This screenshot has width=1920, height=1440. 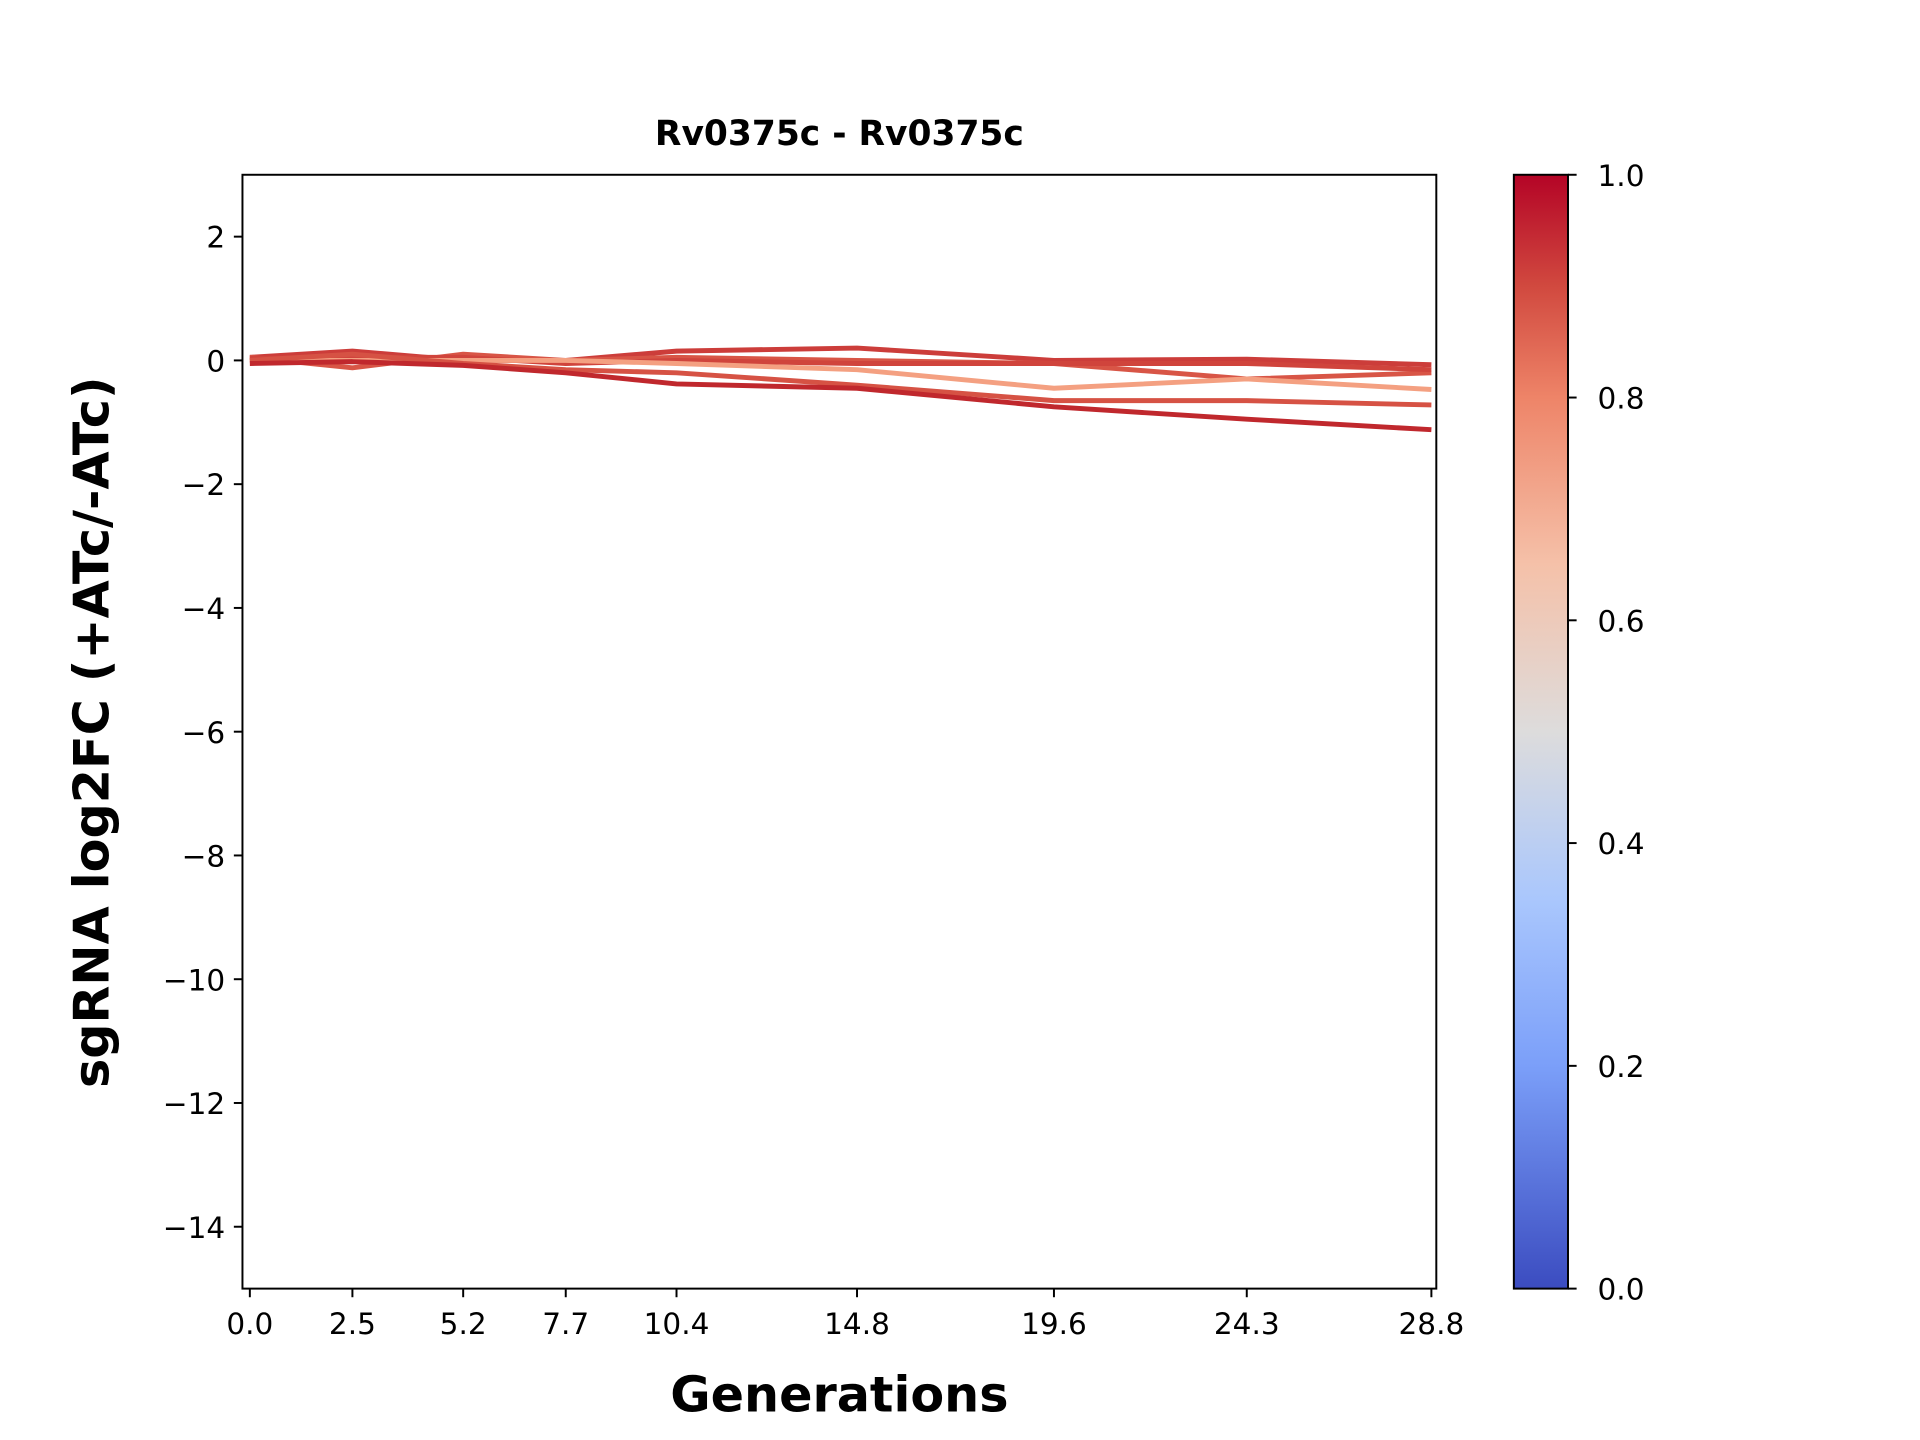 I want to click on x-axis: 0.0 2.5 5.2 7.7 10.4 14.8 19.6 24.3 28.8, so click(x=845, y=1314).